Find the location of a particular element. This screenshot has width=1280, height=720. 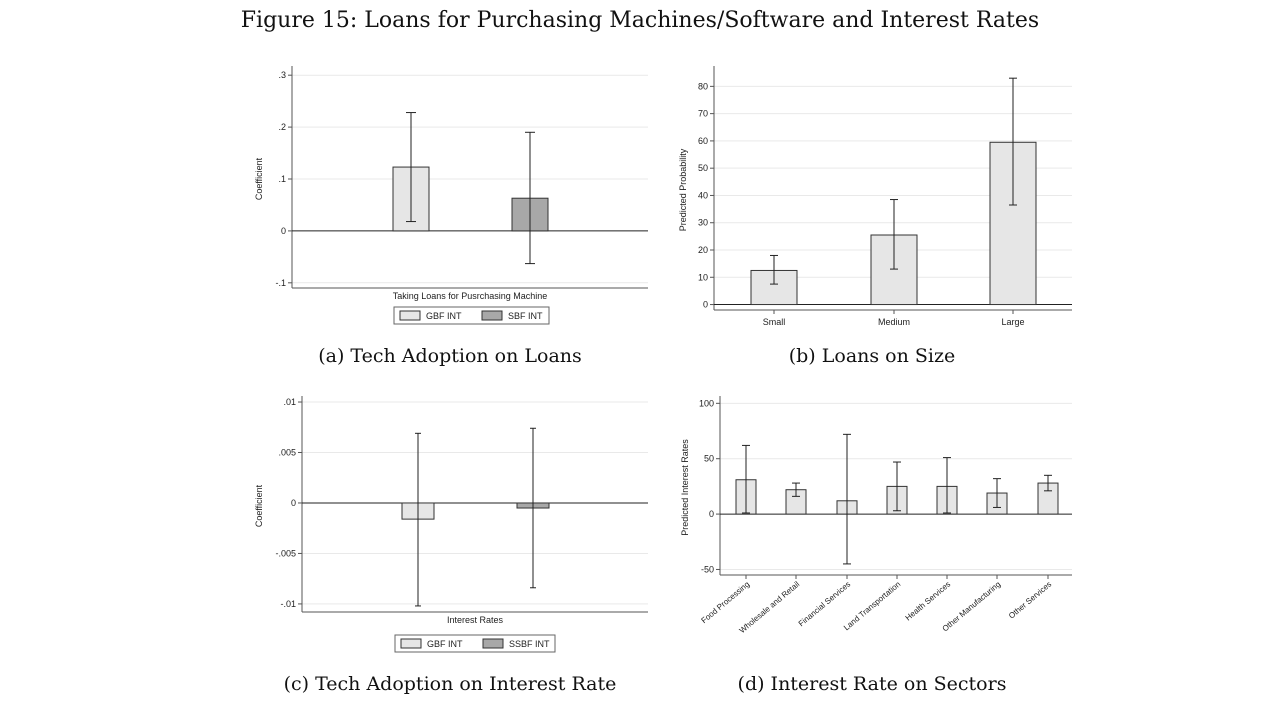

caption-b: (b) Loans on Size is located at coordinates (872, 356).